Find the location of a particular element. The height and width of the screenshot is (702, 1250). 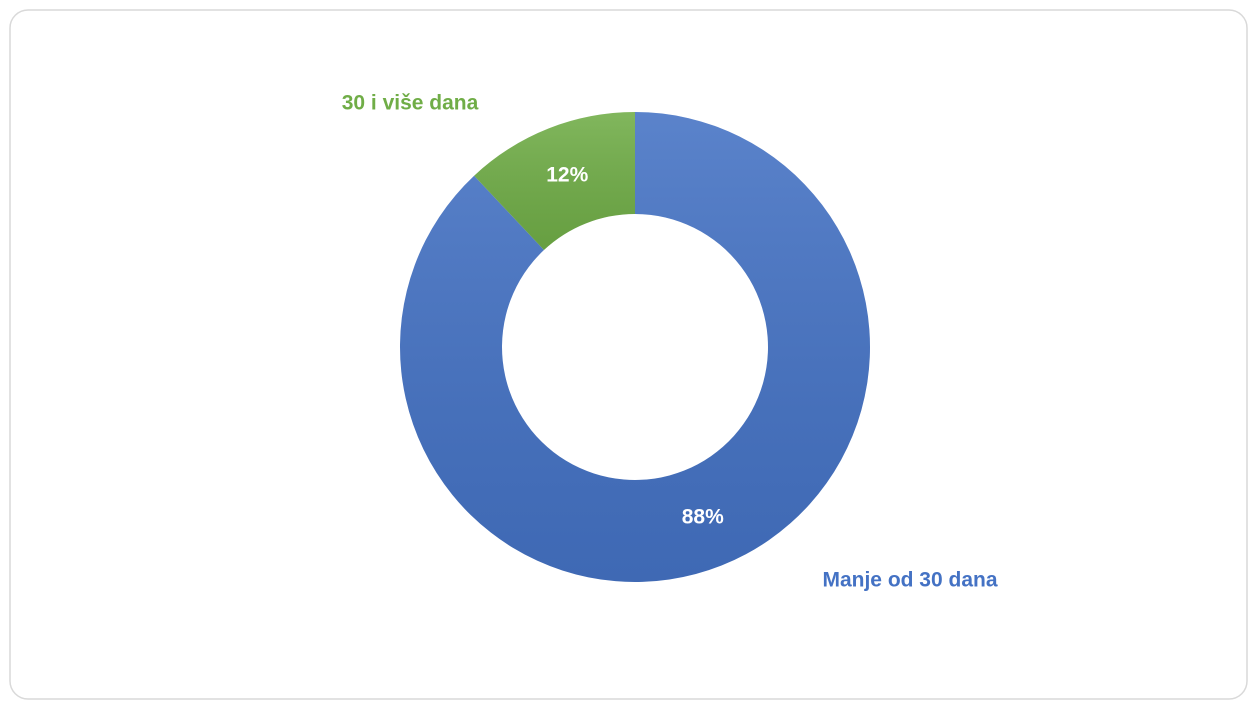

value-label: 12% is located at coordinates (567, 174).